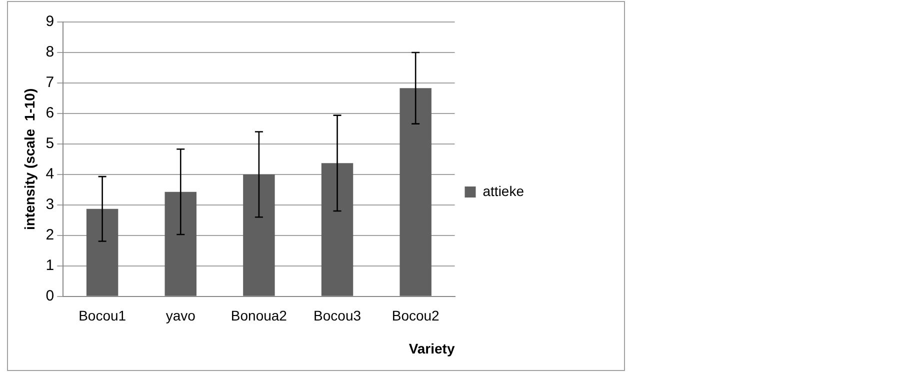 The width and height of the screenshot is (903, 373). Describe the element at coordinates (338, 316) in the screenshot. I see `x-tick-label: Bocou3` at that location.